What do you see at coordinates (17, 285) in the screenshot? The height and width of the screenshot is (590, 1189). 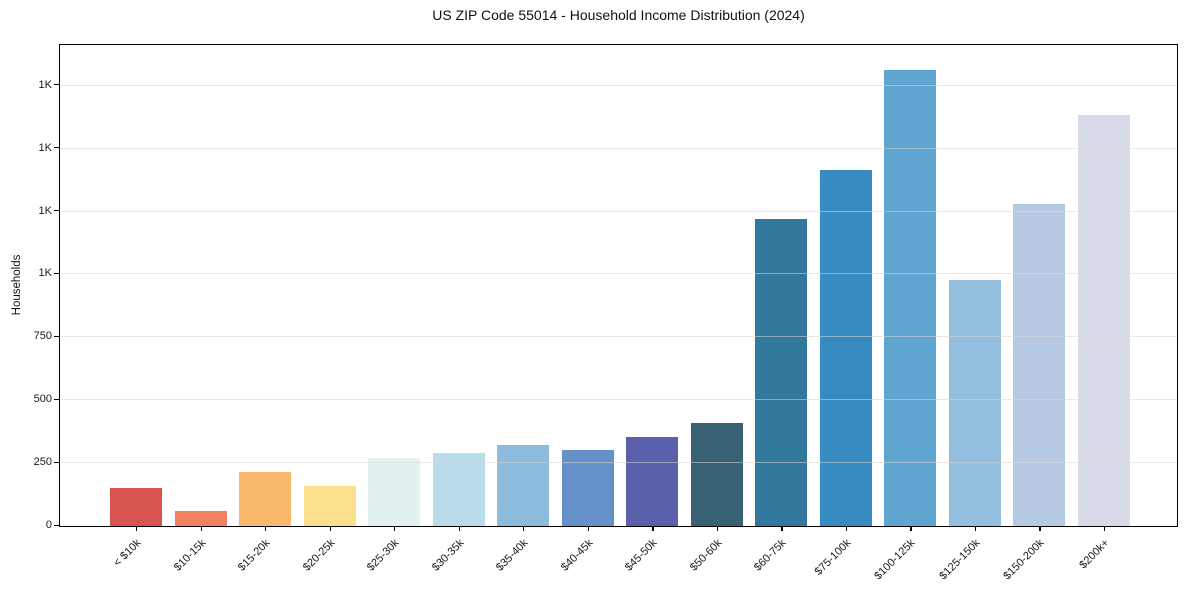 I see `y-axis-label: Households` at bounding box center [17, 285].